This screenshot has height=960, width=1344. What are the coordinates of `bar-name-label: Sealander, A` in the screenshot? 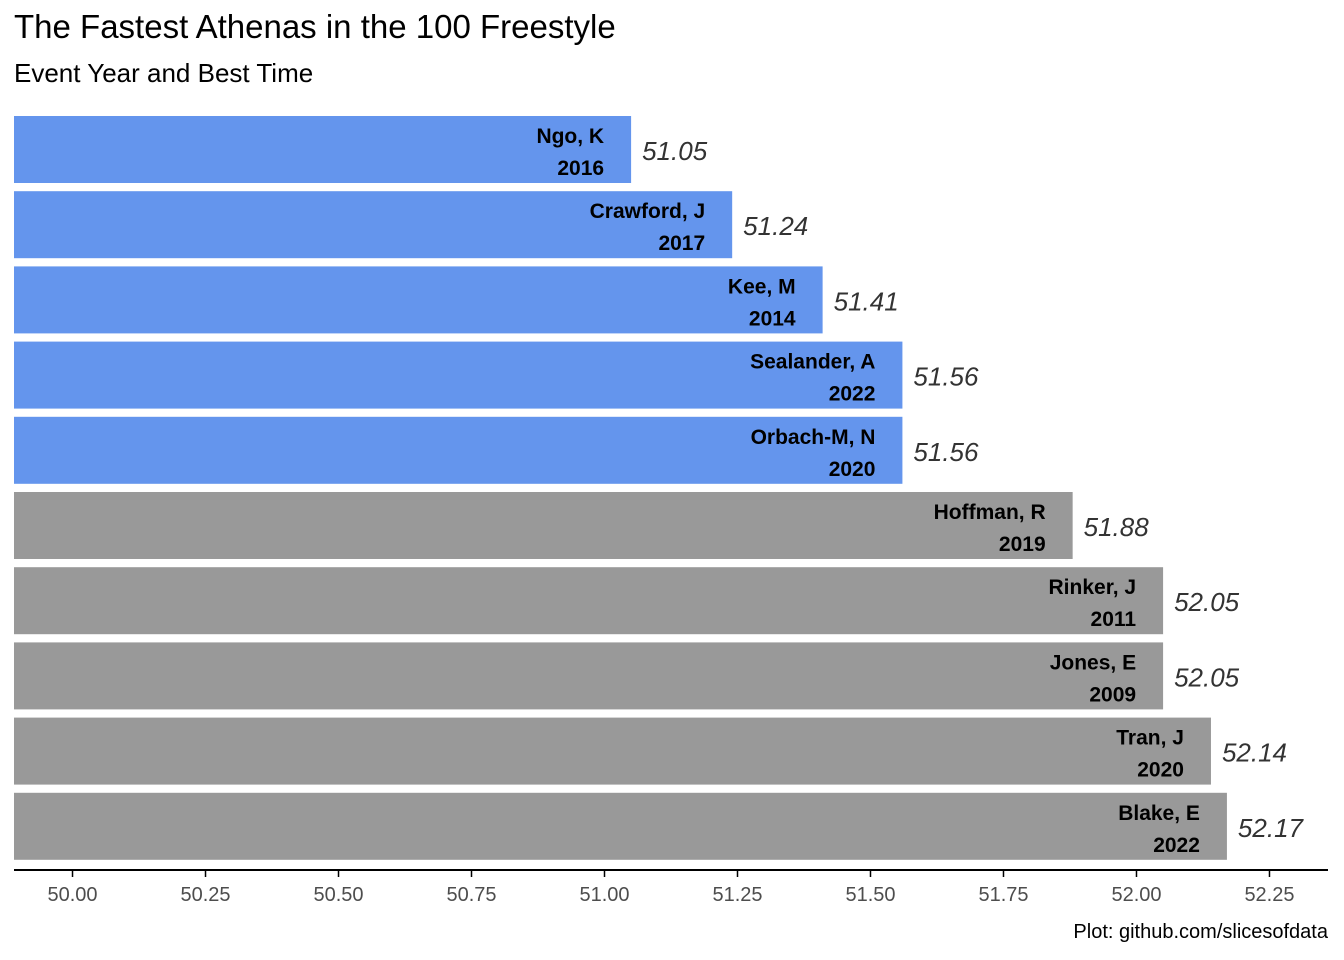 It's located at (812, 362).